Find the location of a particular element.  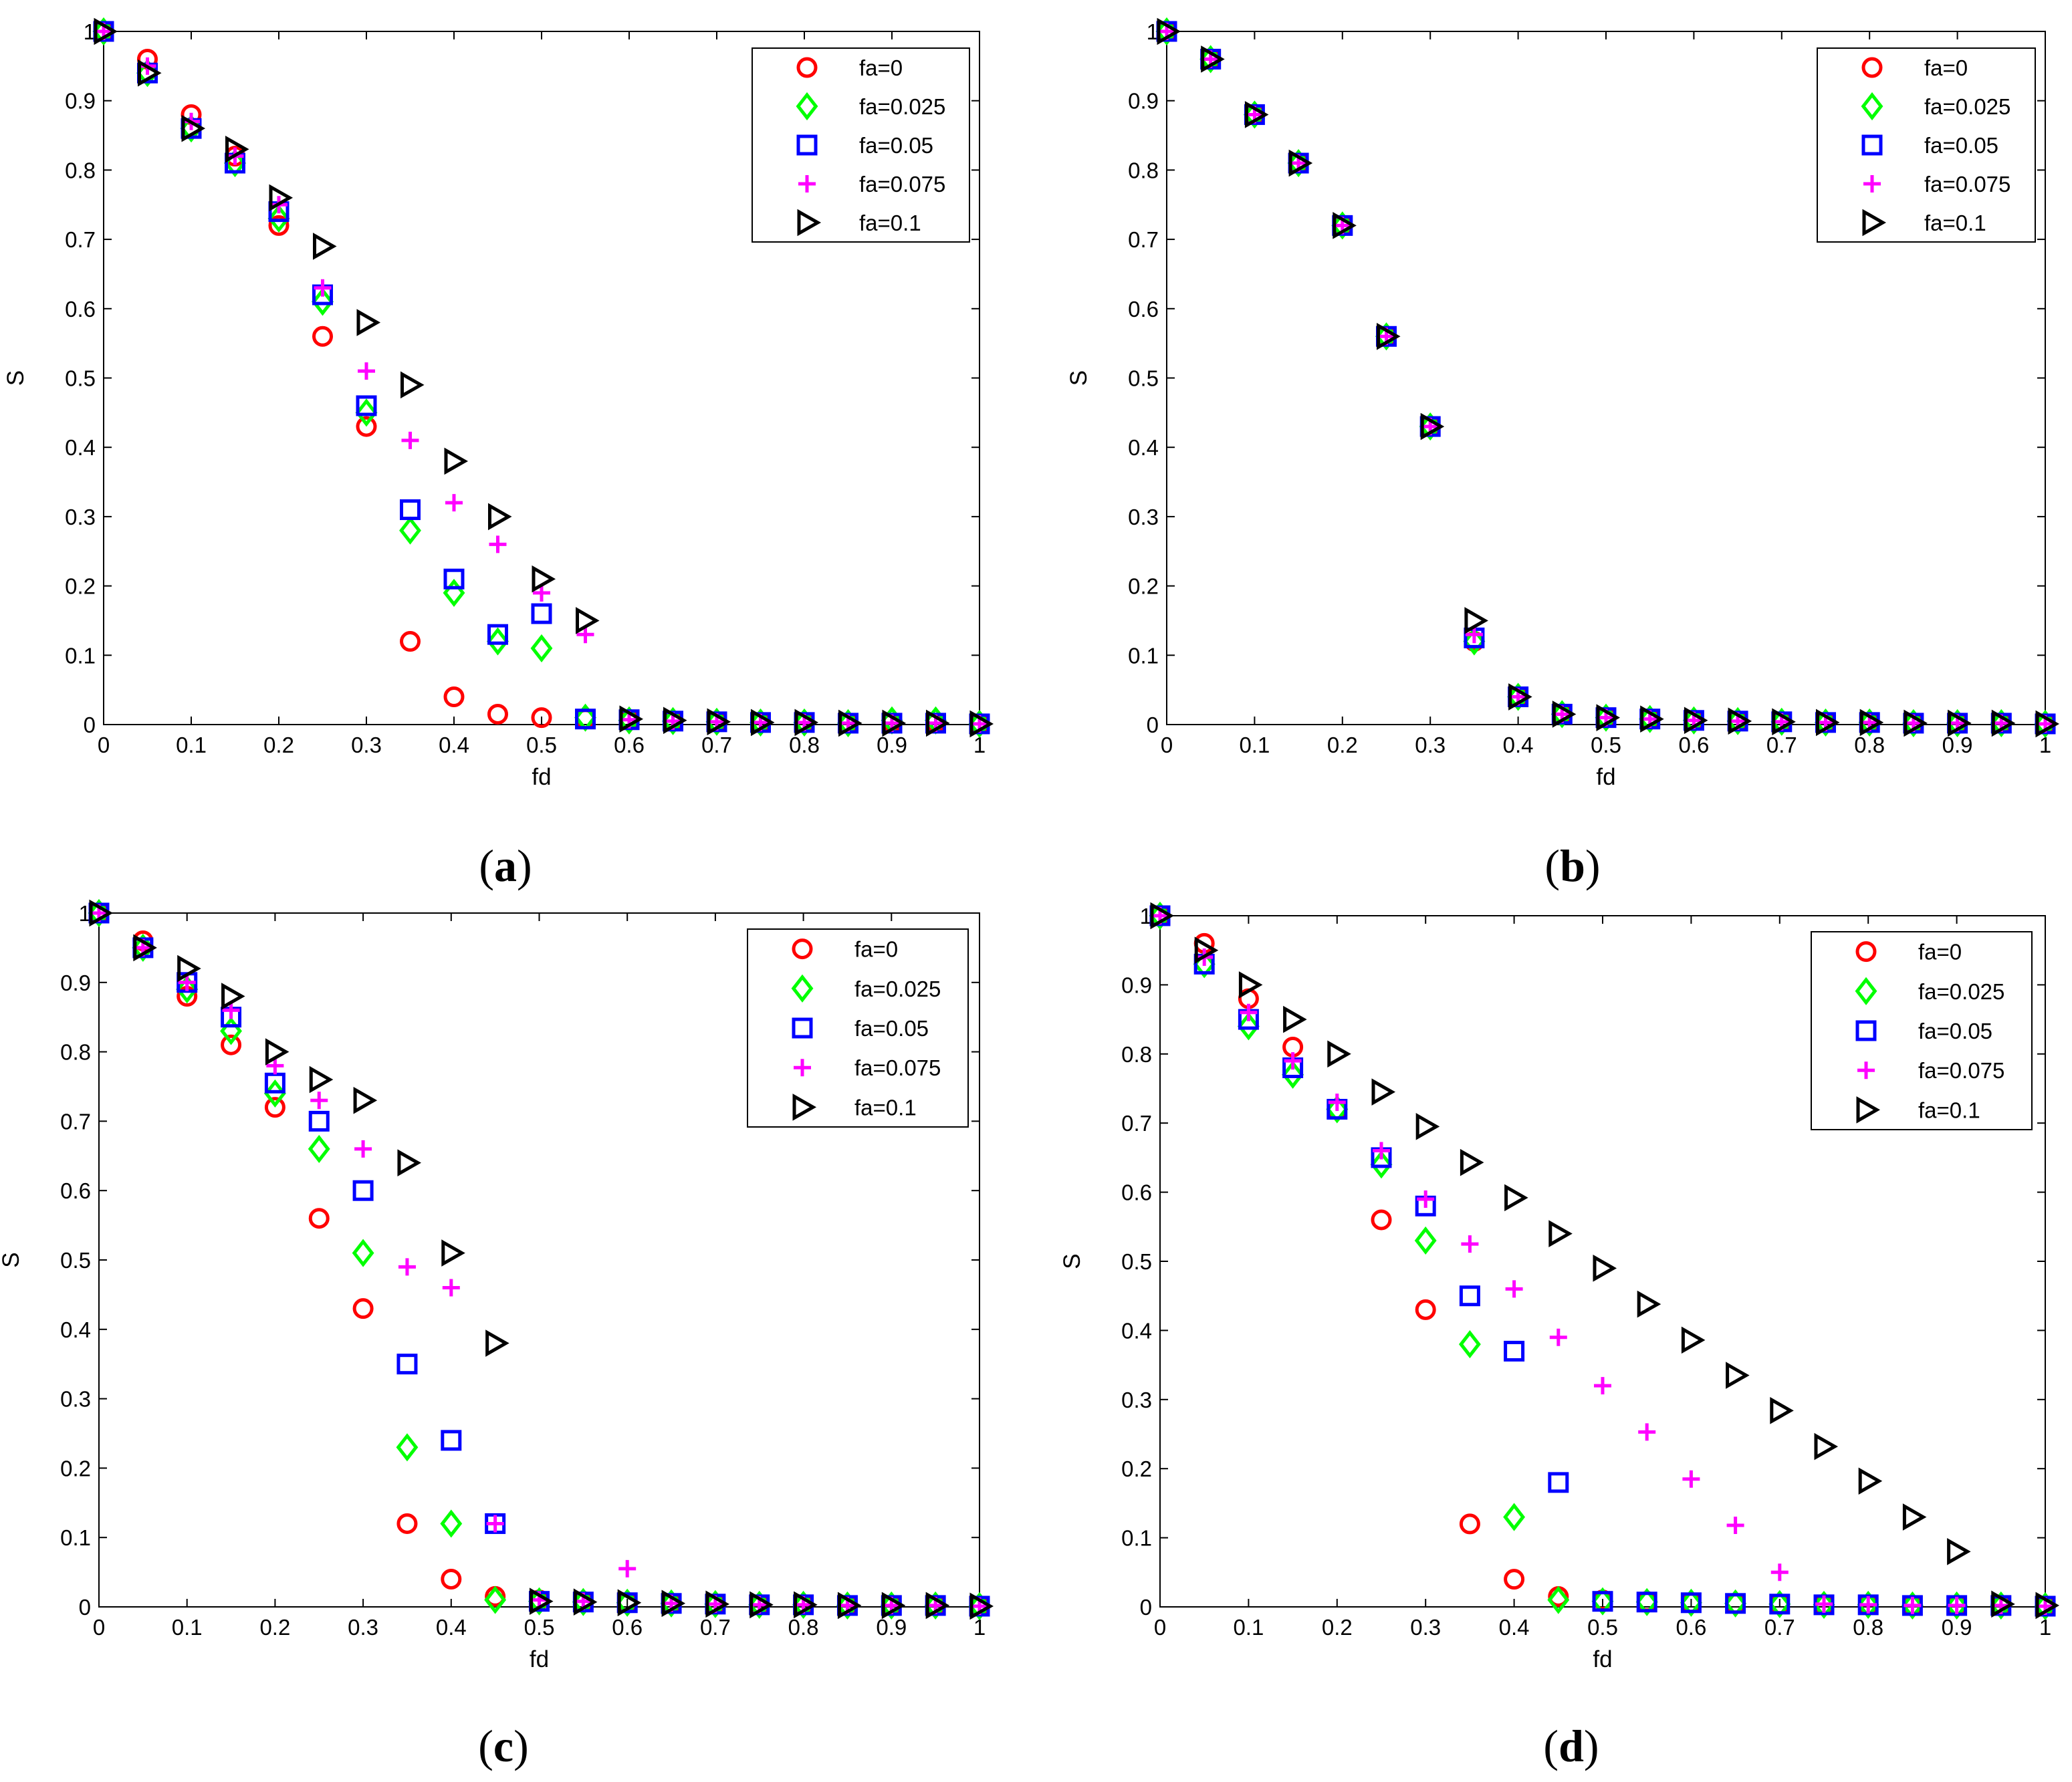

legend-label: fa=0.075 is located at coordinates (902, 185).